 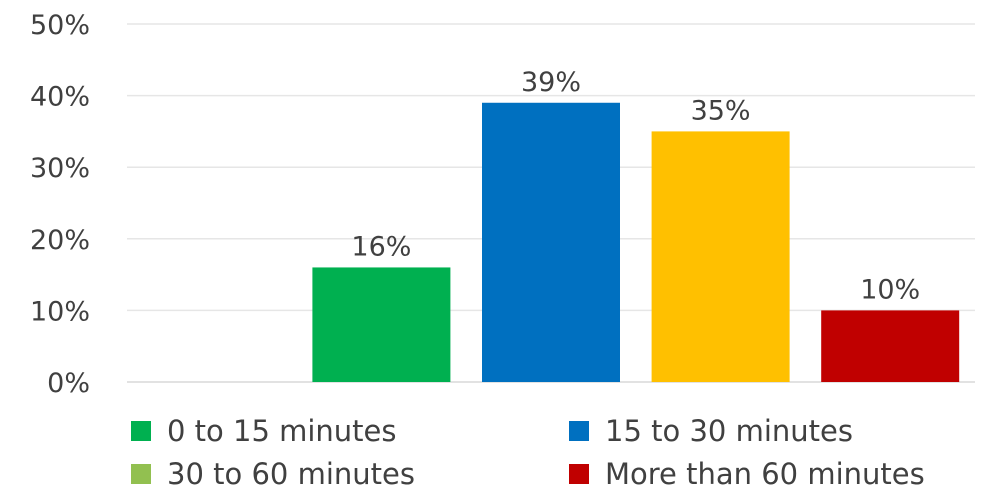 I want to click on data-label: 39%, so click(x=551, y=82).